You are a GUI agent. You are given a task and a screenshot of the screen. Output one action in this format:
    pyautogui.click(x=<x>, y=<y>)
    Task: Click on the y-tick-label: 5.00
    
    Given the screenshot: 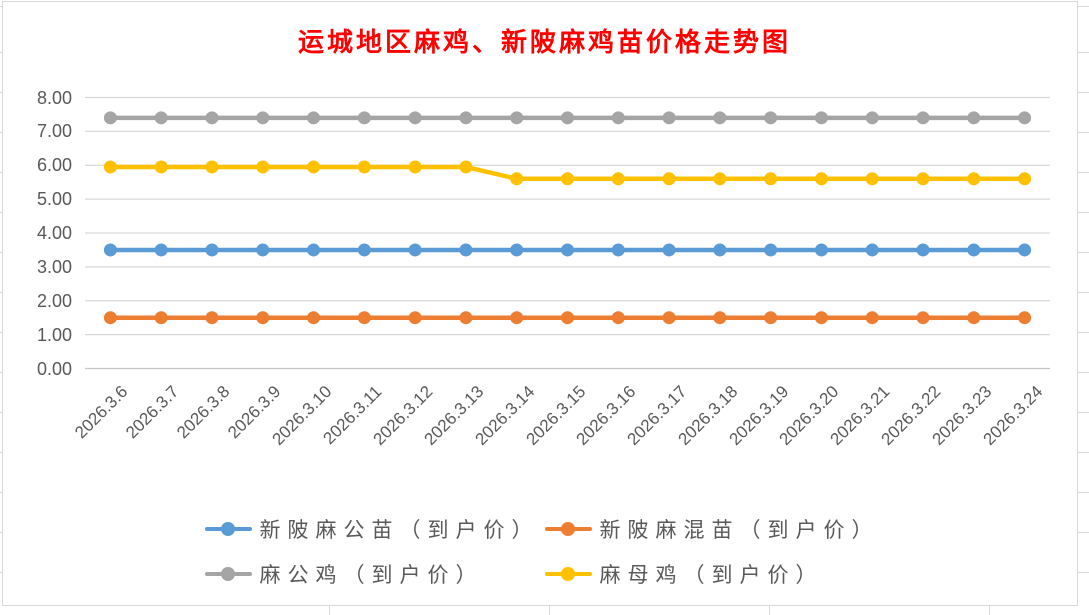 What is the action you would take?
    pyautogui.click(x=54, y=199)
    